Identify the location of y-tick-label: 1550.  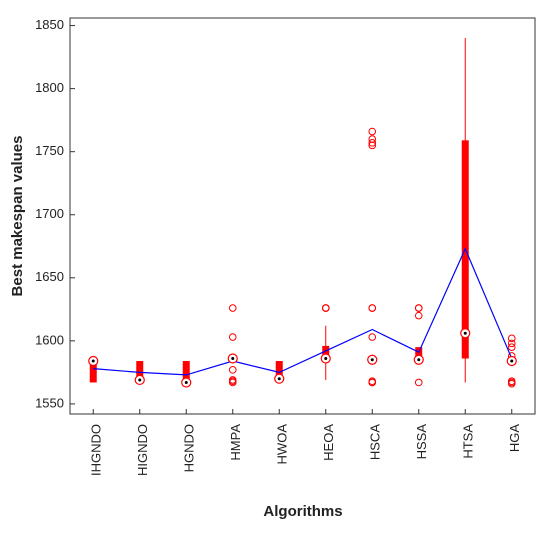
(49, 402).